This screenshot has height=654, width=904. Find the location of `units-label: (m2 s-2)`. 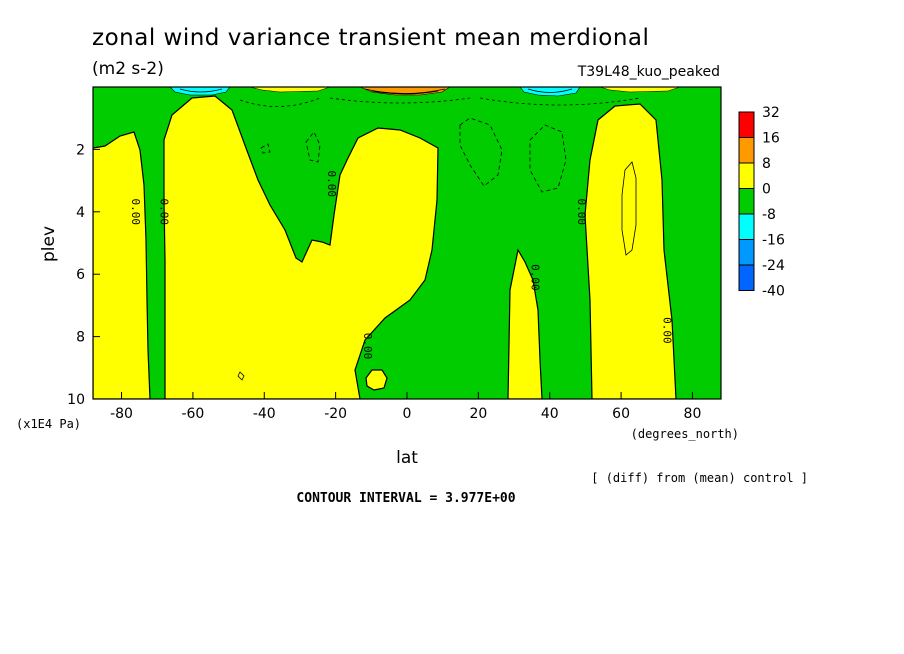

units-label: (m2 s-2) is located at coordinates (128, 69).